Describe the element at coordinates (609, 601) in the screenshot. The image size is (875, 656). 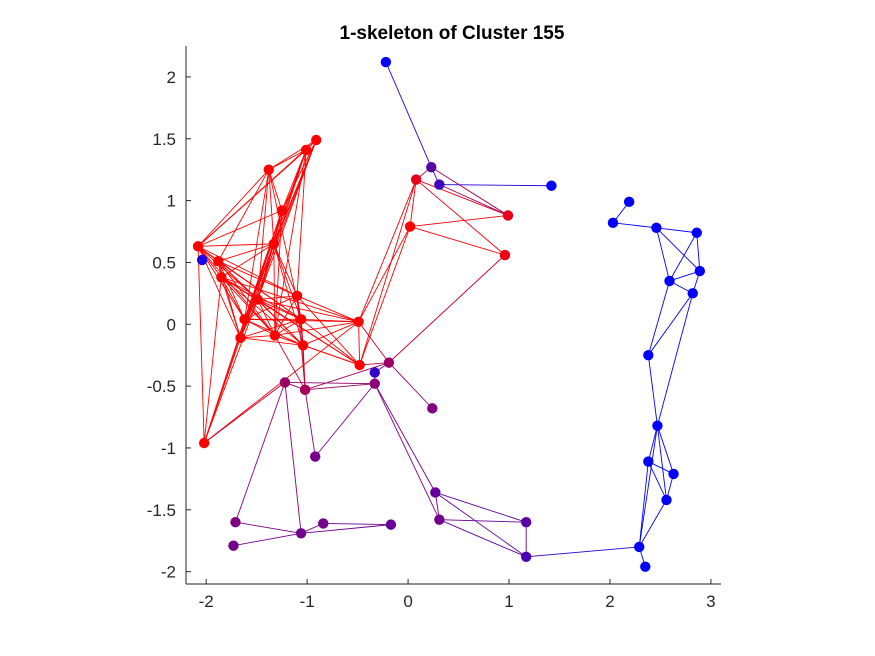
I see `x-tick-label: 2` at that location.